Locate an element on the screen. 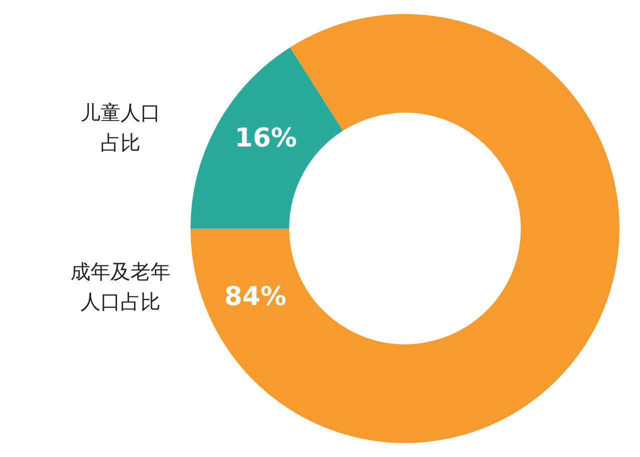 Image resolution: width=640 pixels, height=457 pixels. data-label: 84% is located at coordinates (255, 297).